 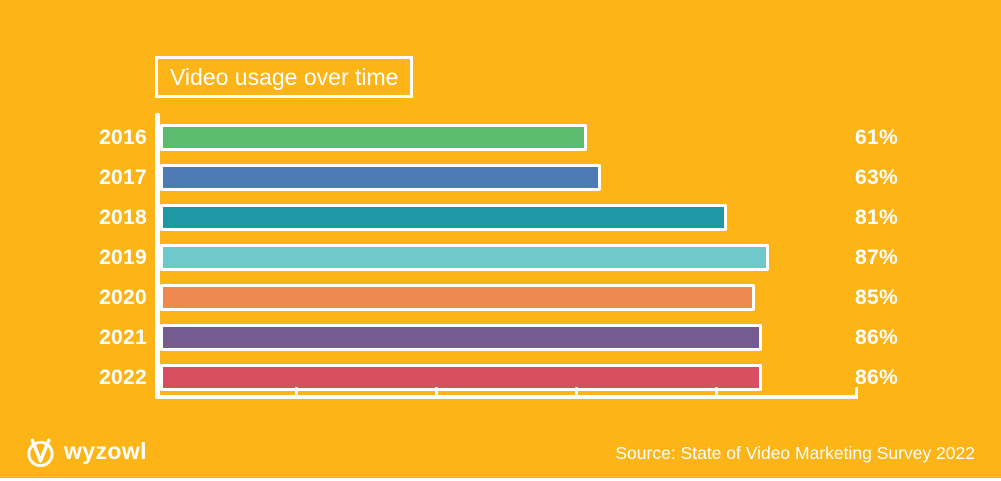 What do you see at coordinates (443, 217) in the screenshot?
I see `bar-2018` at bounding box center [443, 217].